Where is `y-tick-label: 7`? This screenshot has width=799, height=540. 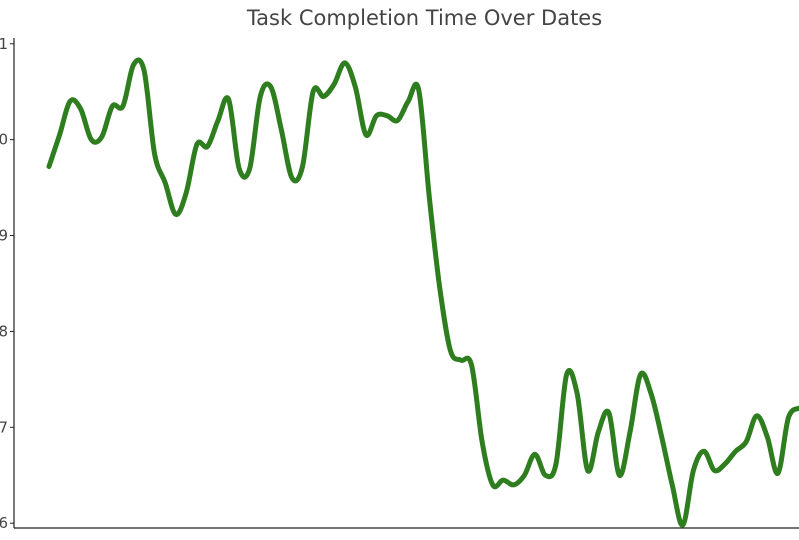 y-tick-label: 7 is located at coordinates (4, 427).